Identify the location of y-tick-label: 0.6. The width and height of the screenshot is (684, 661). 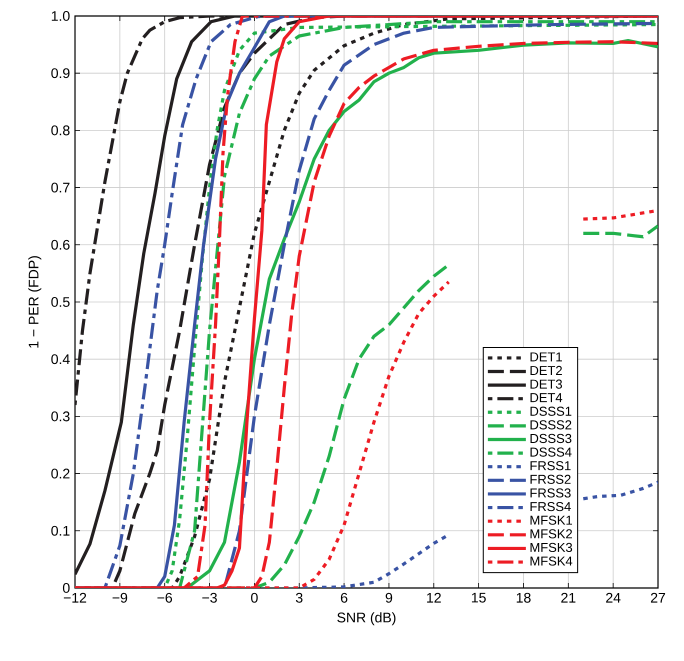
(60, 245).